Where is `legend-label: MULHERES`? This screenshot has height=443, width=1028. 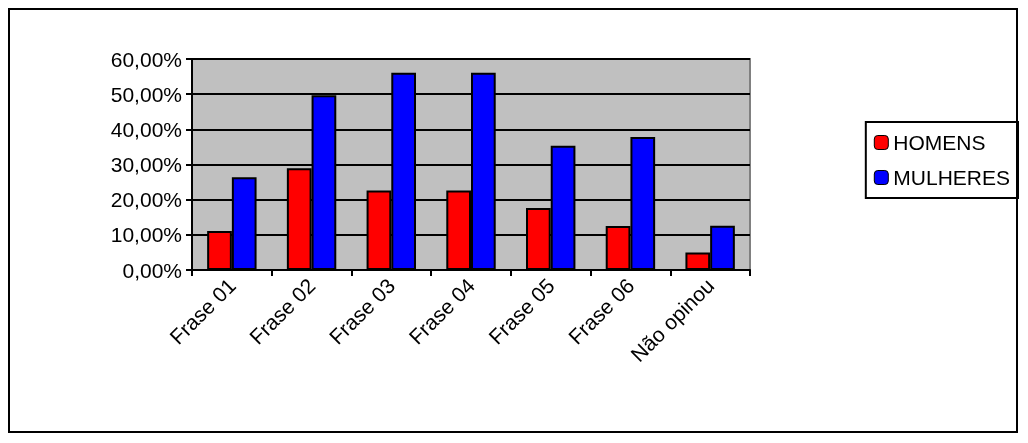 legend-label: MULHERES is located at coordinates (952, 177).